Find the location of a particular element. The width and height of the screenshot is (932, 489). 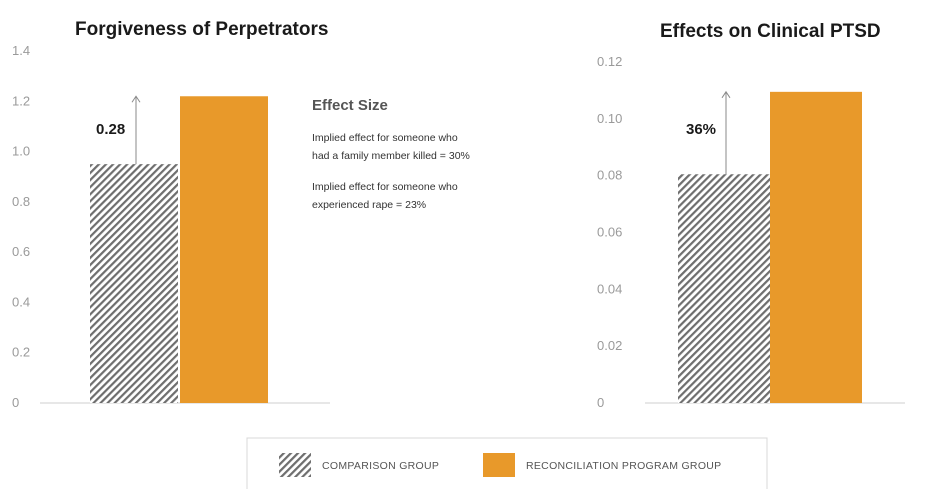

legend-label-reconciliation: RECONCILIATION PROGRAM GROUP is located at coordinates (623, 466).